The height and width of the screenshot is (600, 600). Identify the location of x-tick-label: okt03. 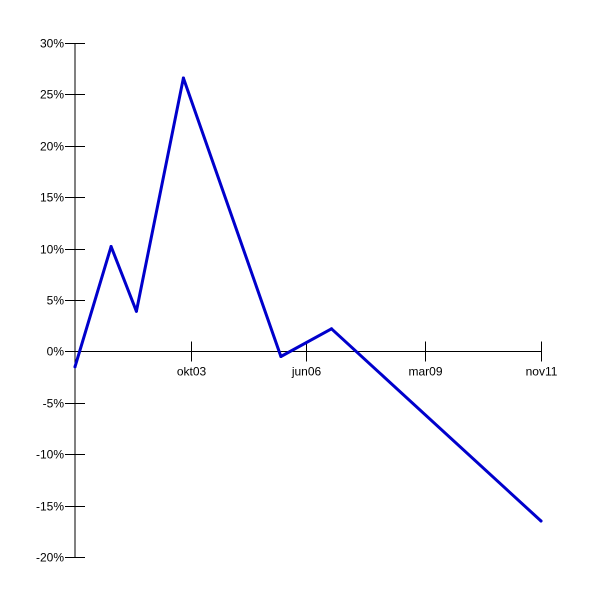
(192, 372).